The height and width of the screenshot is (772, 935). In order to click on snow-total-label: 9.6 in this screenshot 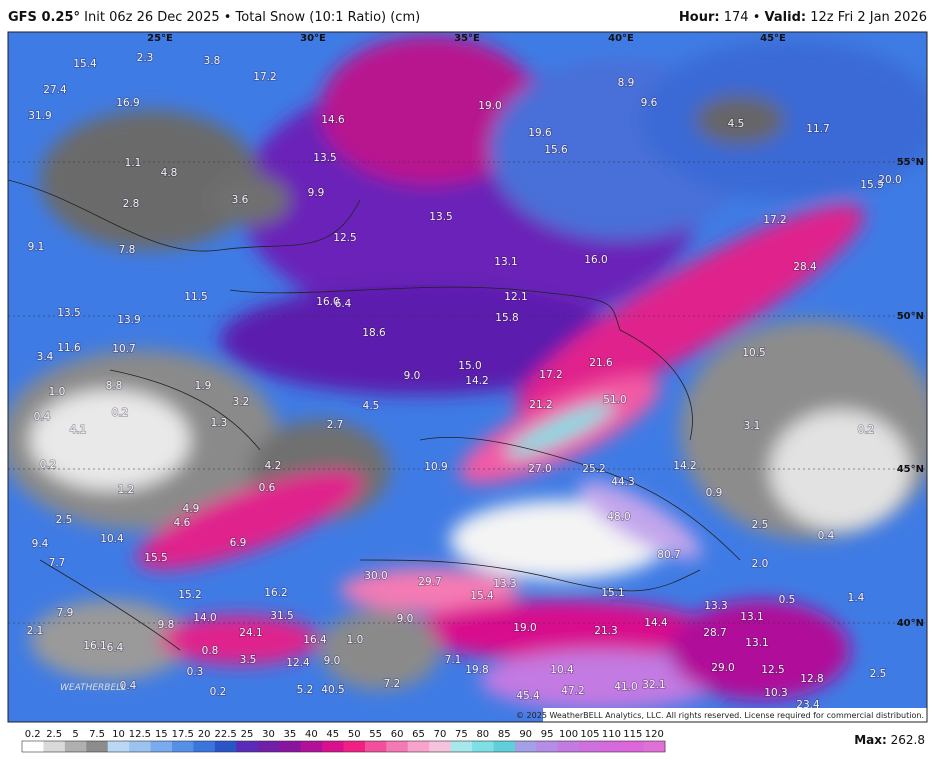, I will do `click(649, 103)`.